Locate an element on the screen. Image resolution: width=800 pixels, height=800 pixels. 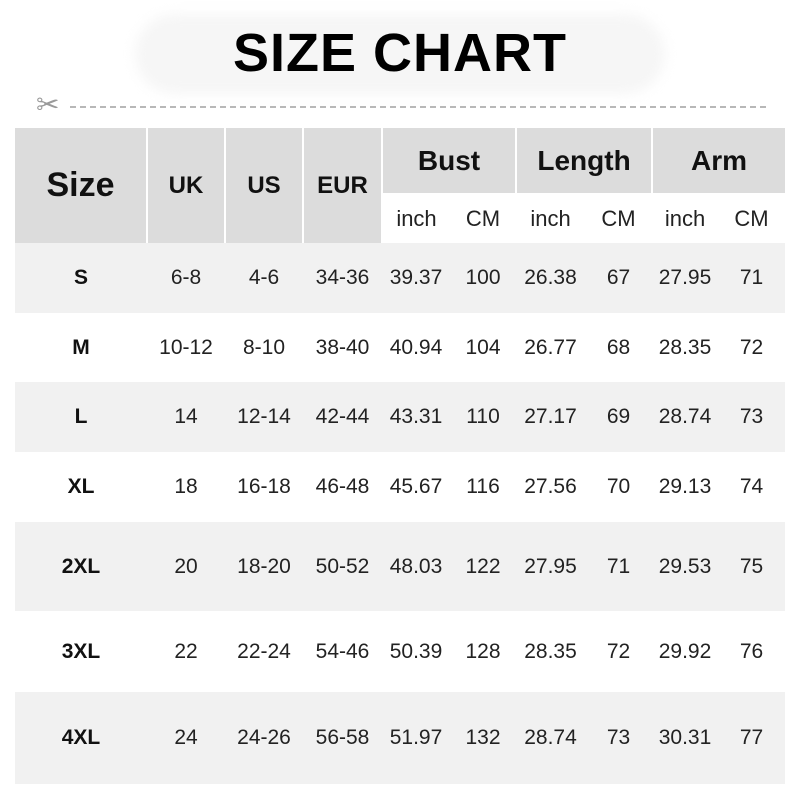
cell-bust-cm: 122 is located at coordinates (483, 566).